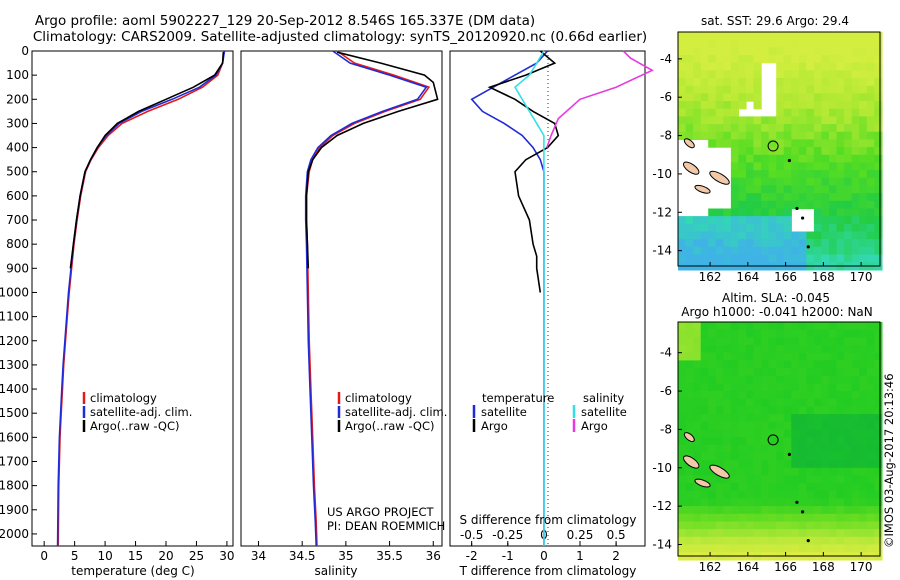 The width and height of the screenshot is (900, 580). I want to click on sla-lat-ticks: -4-6-8-10-12-14, so click(667, 448).